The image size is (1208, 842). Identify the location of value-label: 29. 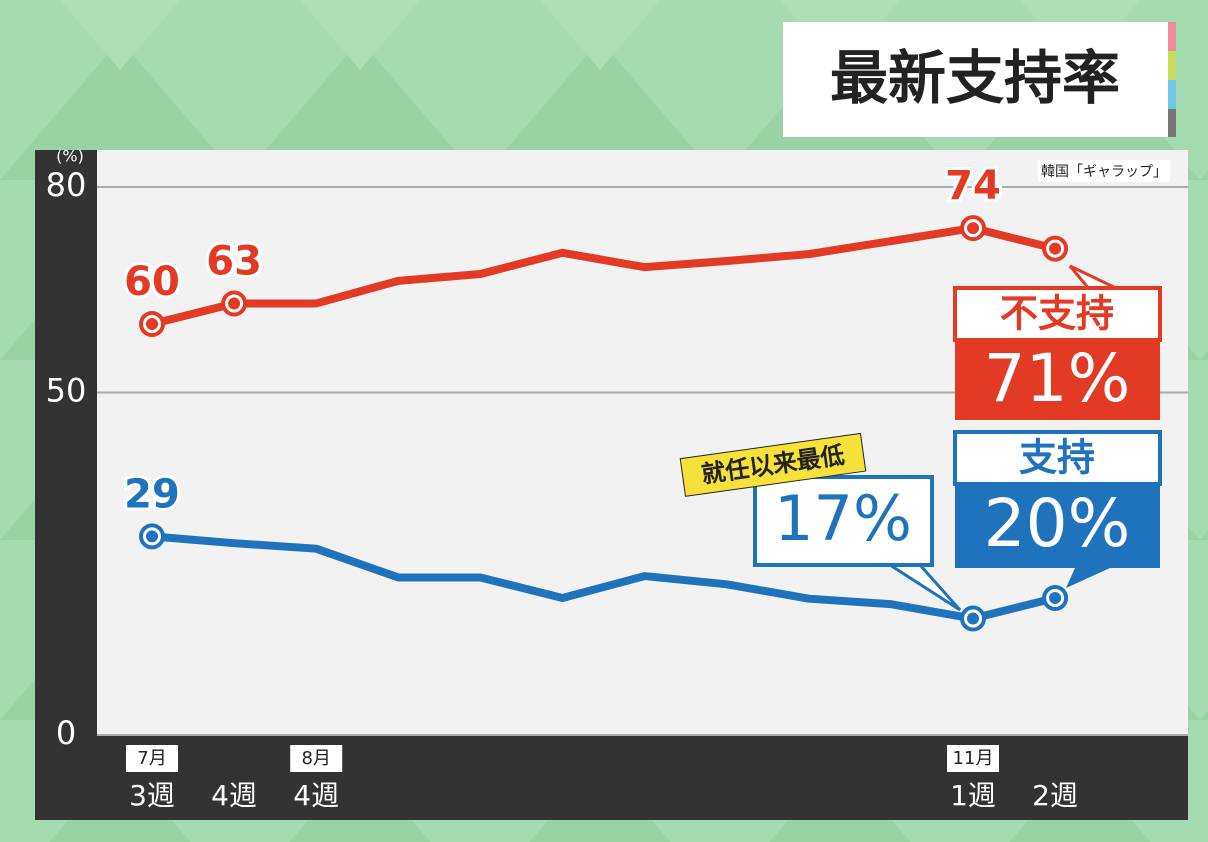
(152, 494).